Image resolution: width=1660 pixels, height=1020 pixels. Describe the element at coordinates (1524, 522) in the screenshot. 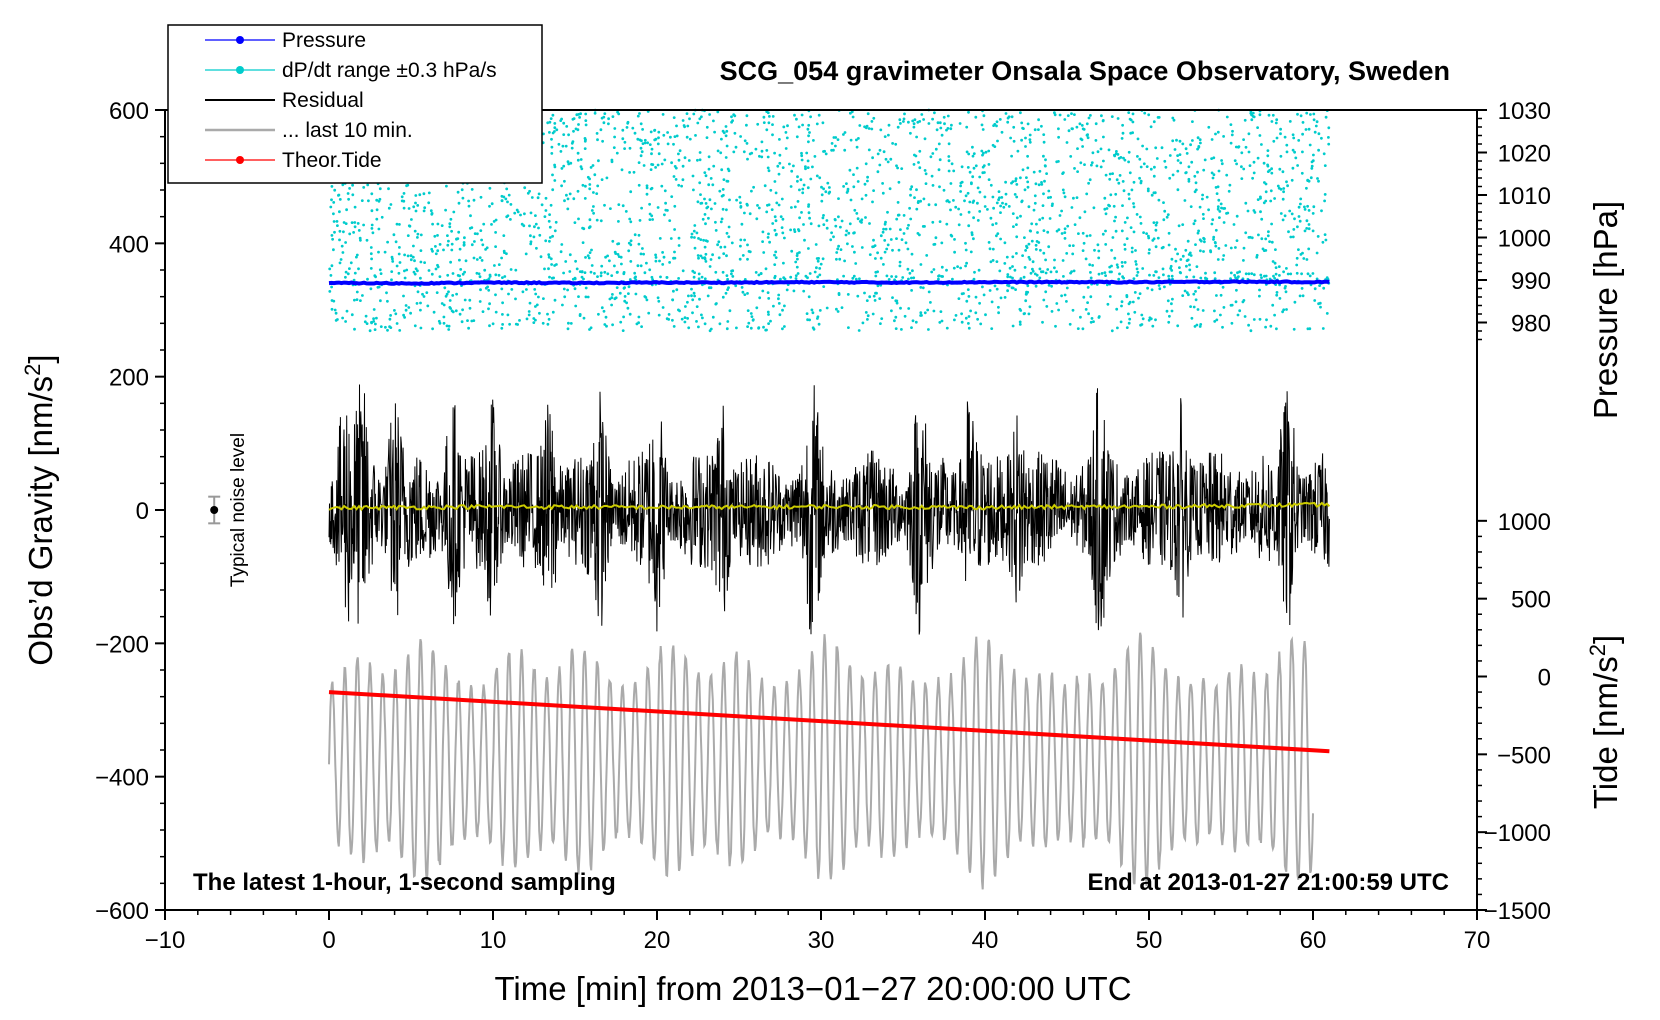

I see `y-tick-label-tide: 1000` at that location.